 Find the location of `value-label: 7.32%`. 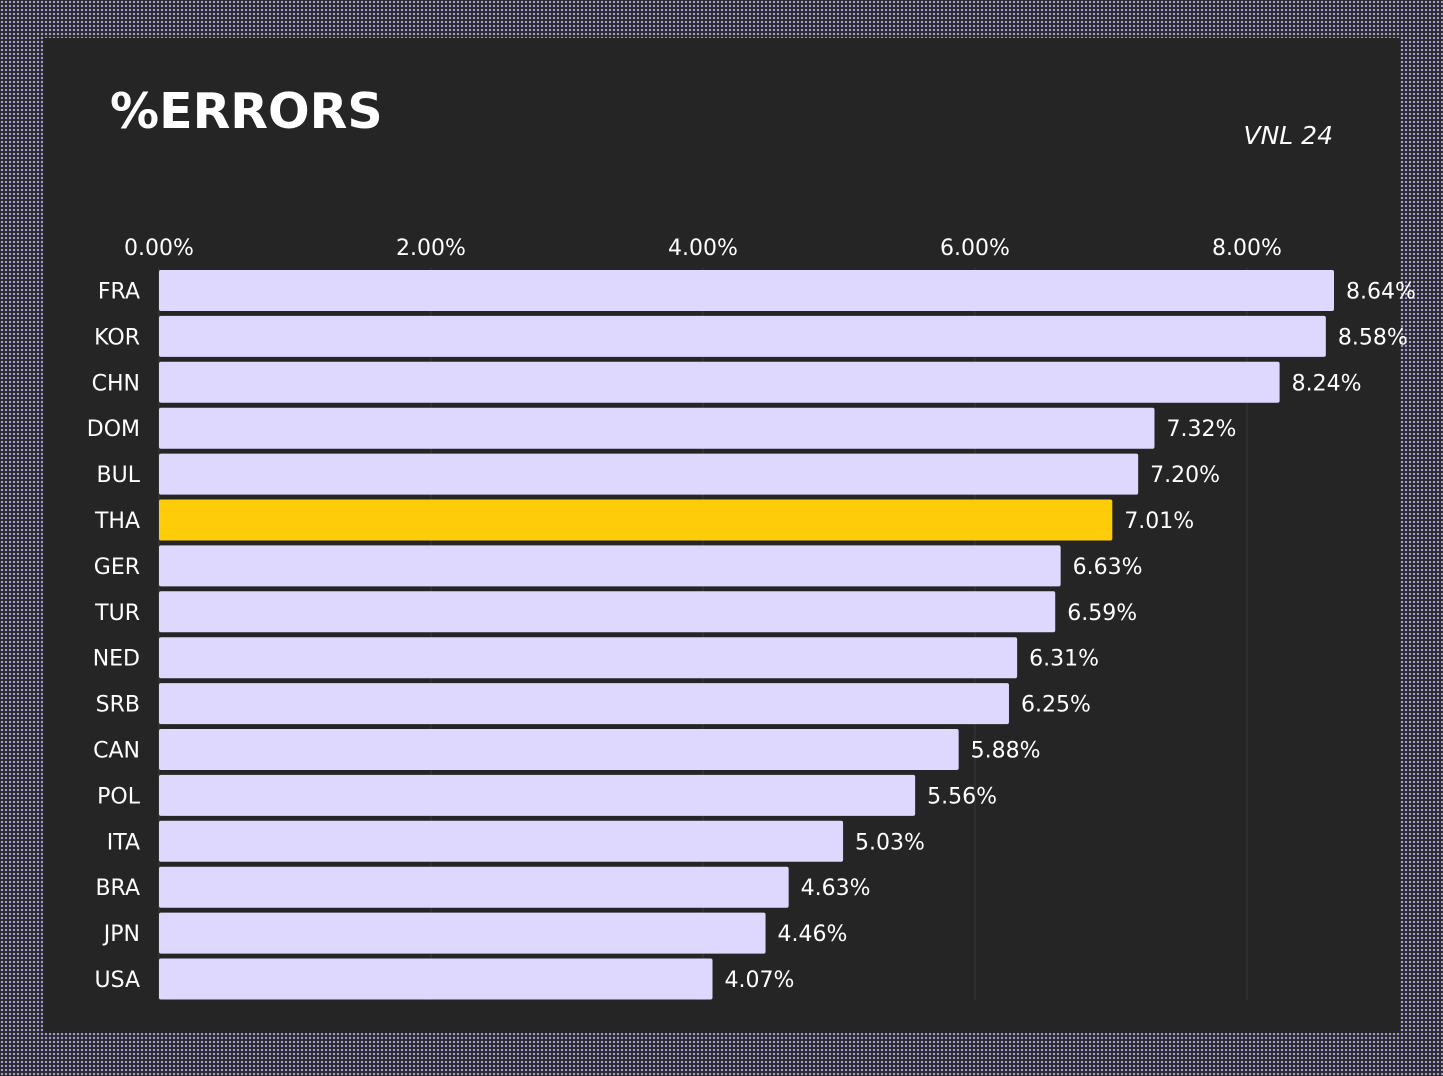

value-label: 7.32% is located at coordinates (1201, 429).